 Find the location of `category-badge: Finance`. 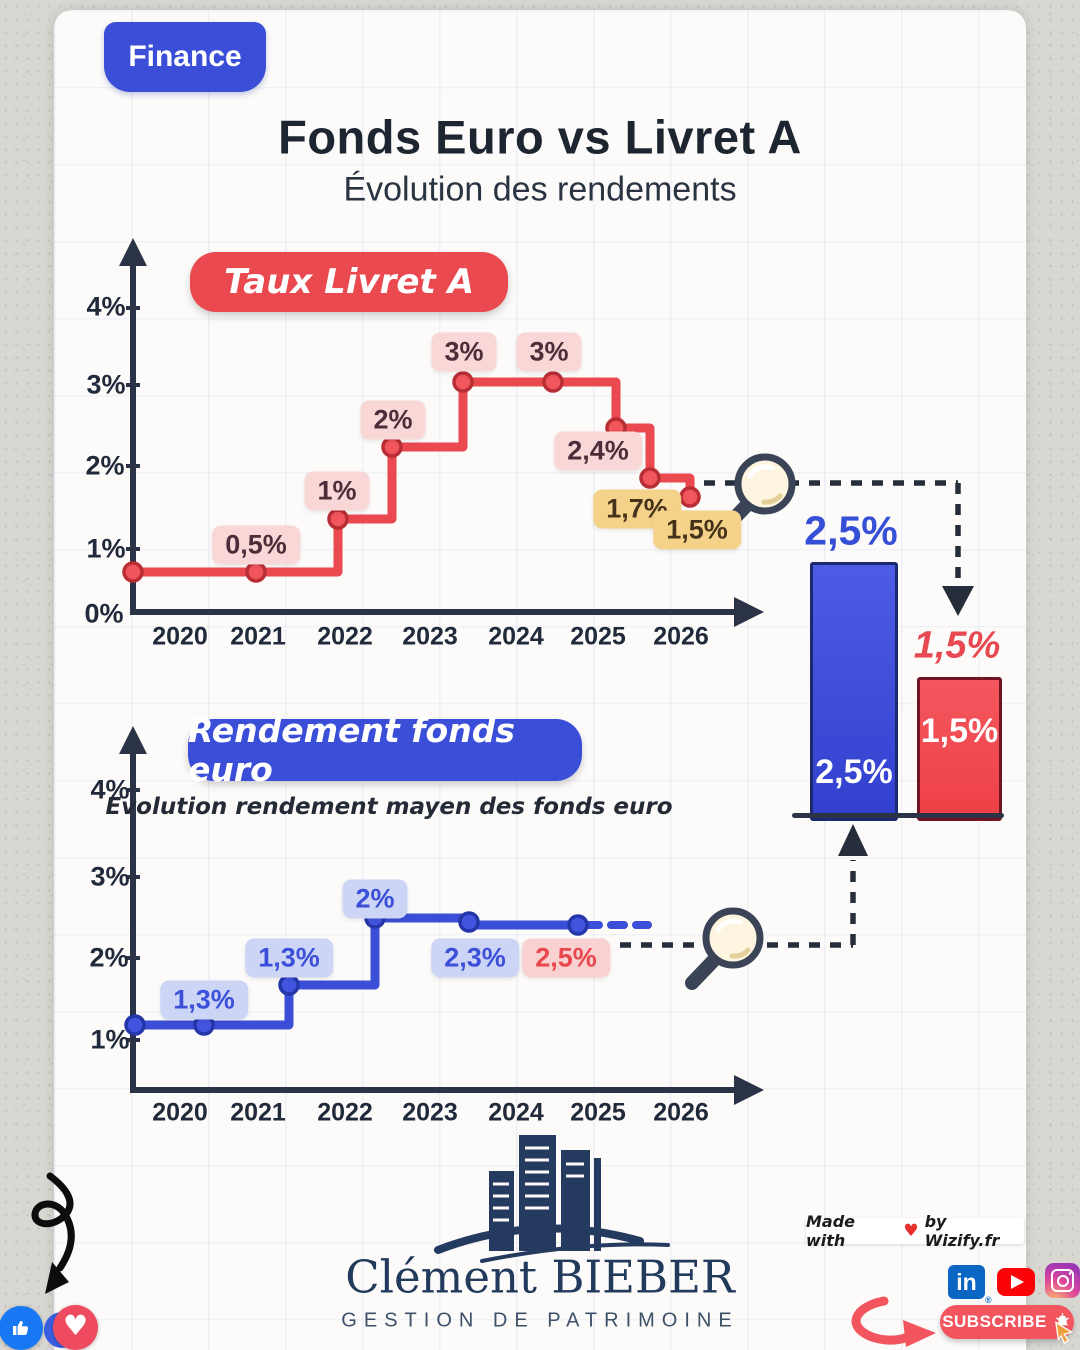

category-badge: Finance is located at coordinates (185, 57).